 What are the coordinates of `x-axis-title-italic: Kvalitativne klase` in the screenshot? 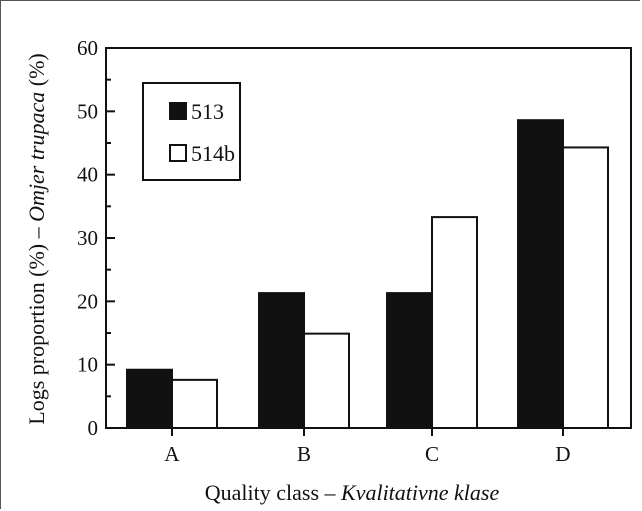 It's located at (419, 492).